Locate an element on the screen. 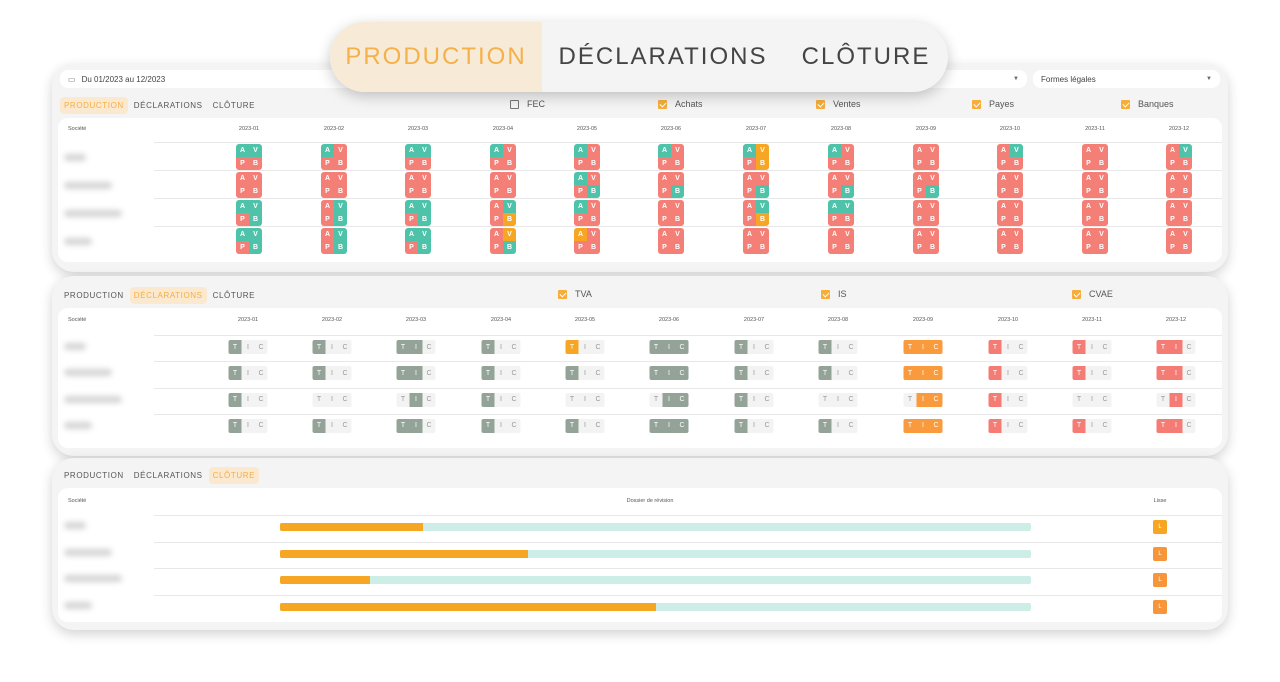 The width and height of the screenshot is (1280, 682). top-tab-production: PRODUCTION is located at coordinates (436, 57).